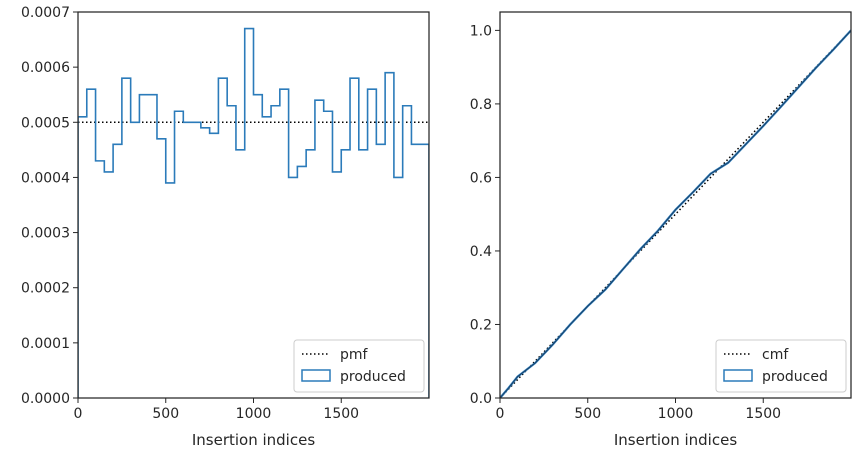 The image size is (861, 457). Describe the element at coordinates (481, 178) in the screenshot. I see `y-tick-label: 0.6` at that location.